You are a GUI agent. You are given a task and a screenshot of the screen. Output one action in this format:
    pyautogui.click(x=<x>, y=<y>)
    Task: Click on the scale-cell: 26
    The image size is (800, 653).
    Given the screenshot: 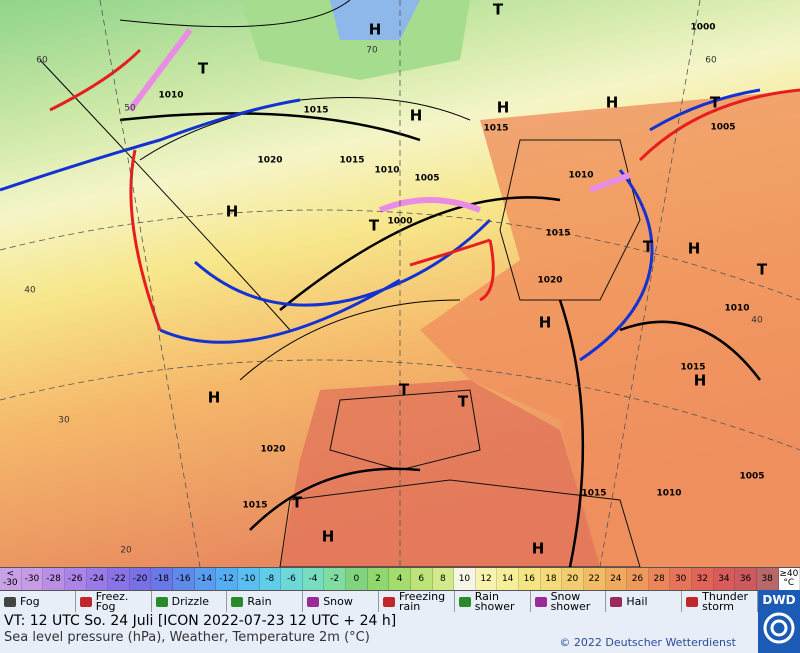 What is the action you would take?
    pyautogui.click(x=638, y=579)
    